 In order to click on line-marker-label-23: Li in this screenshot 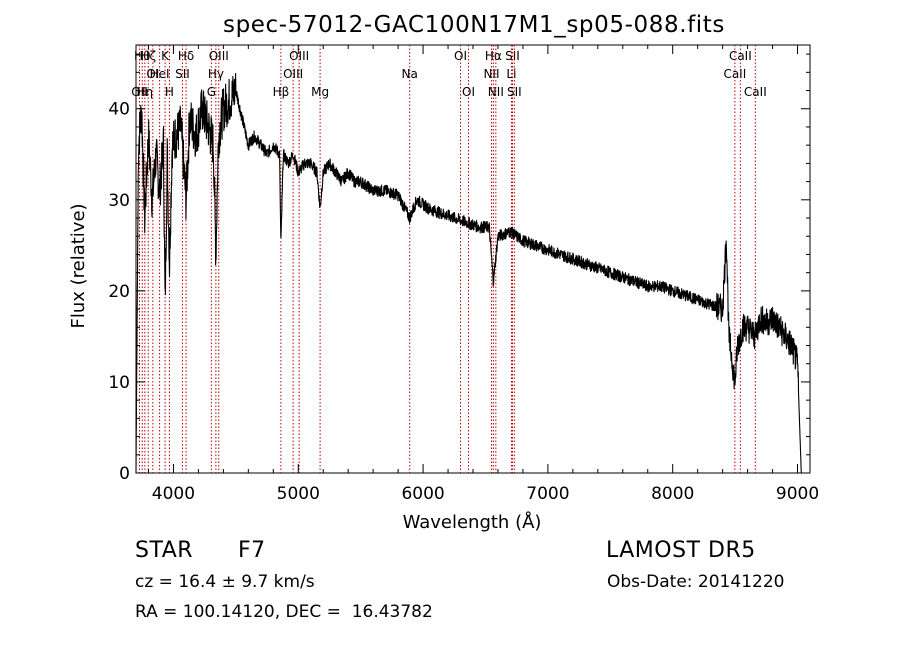, I will do `click(511, 74)`.